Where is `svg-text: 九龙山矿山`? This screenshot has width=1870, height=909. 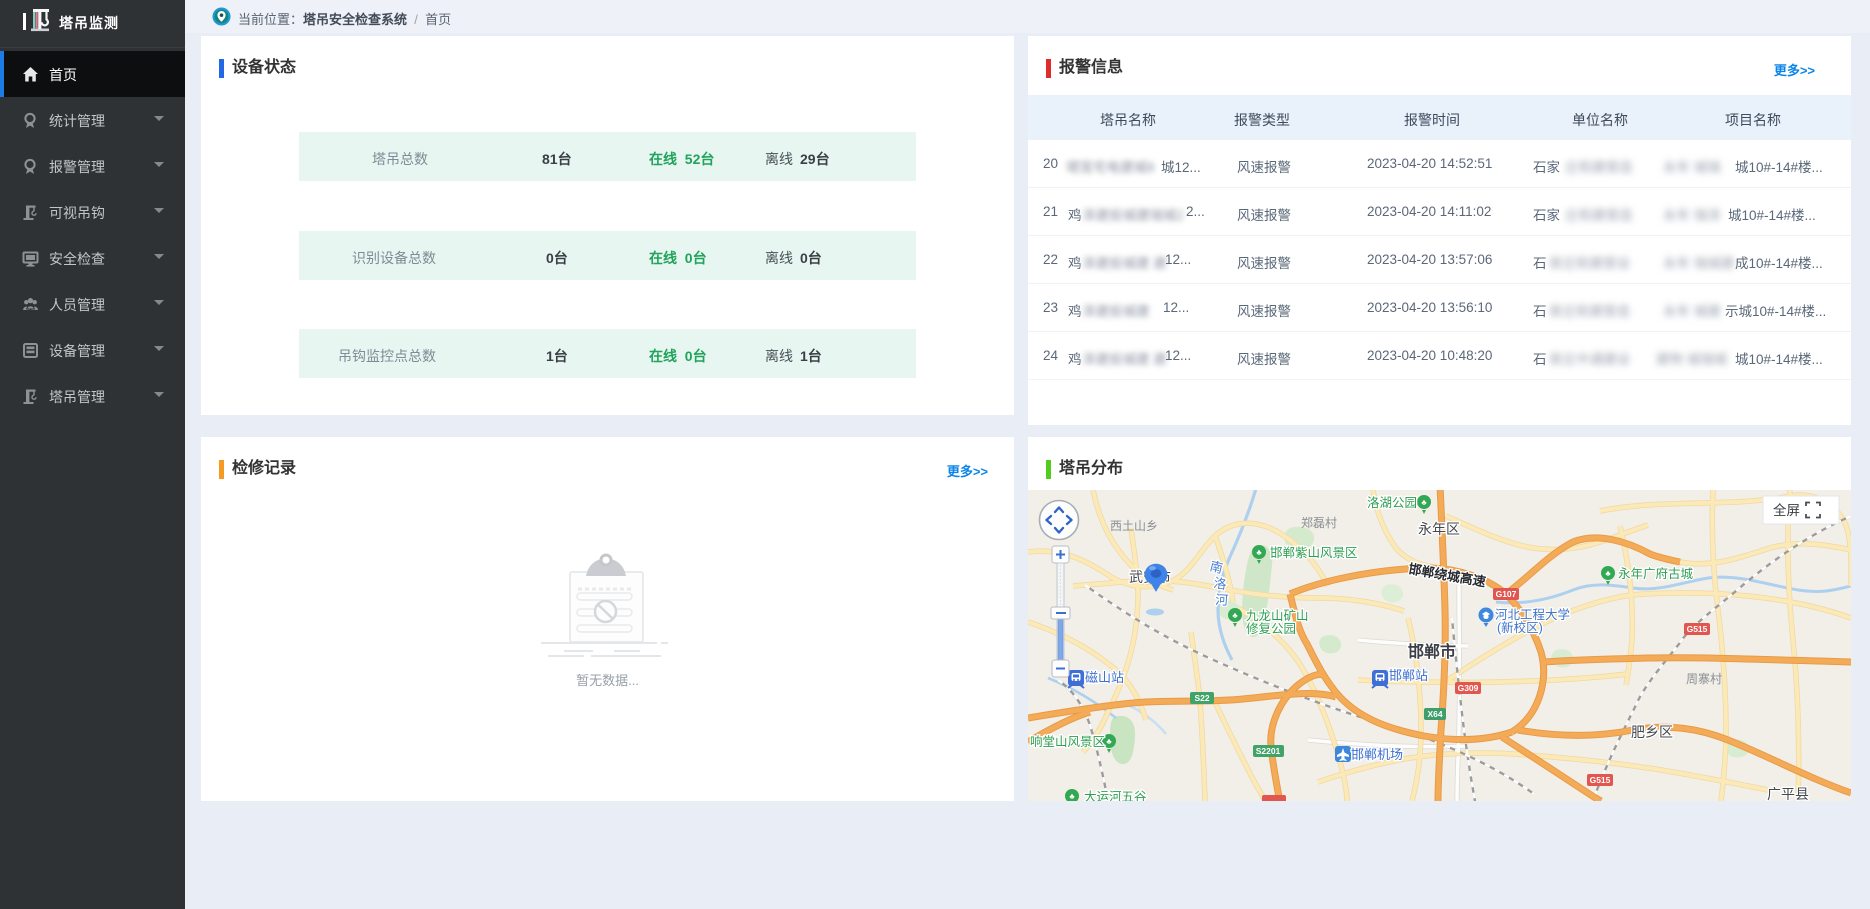 svg-text: 九龙山矿山 is located at coordinates (1277, 616).